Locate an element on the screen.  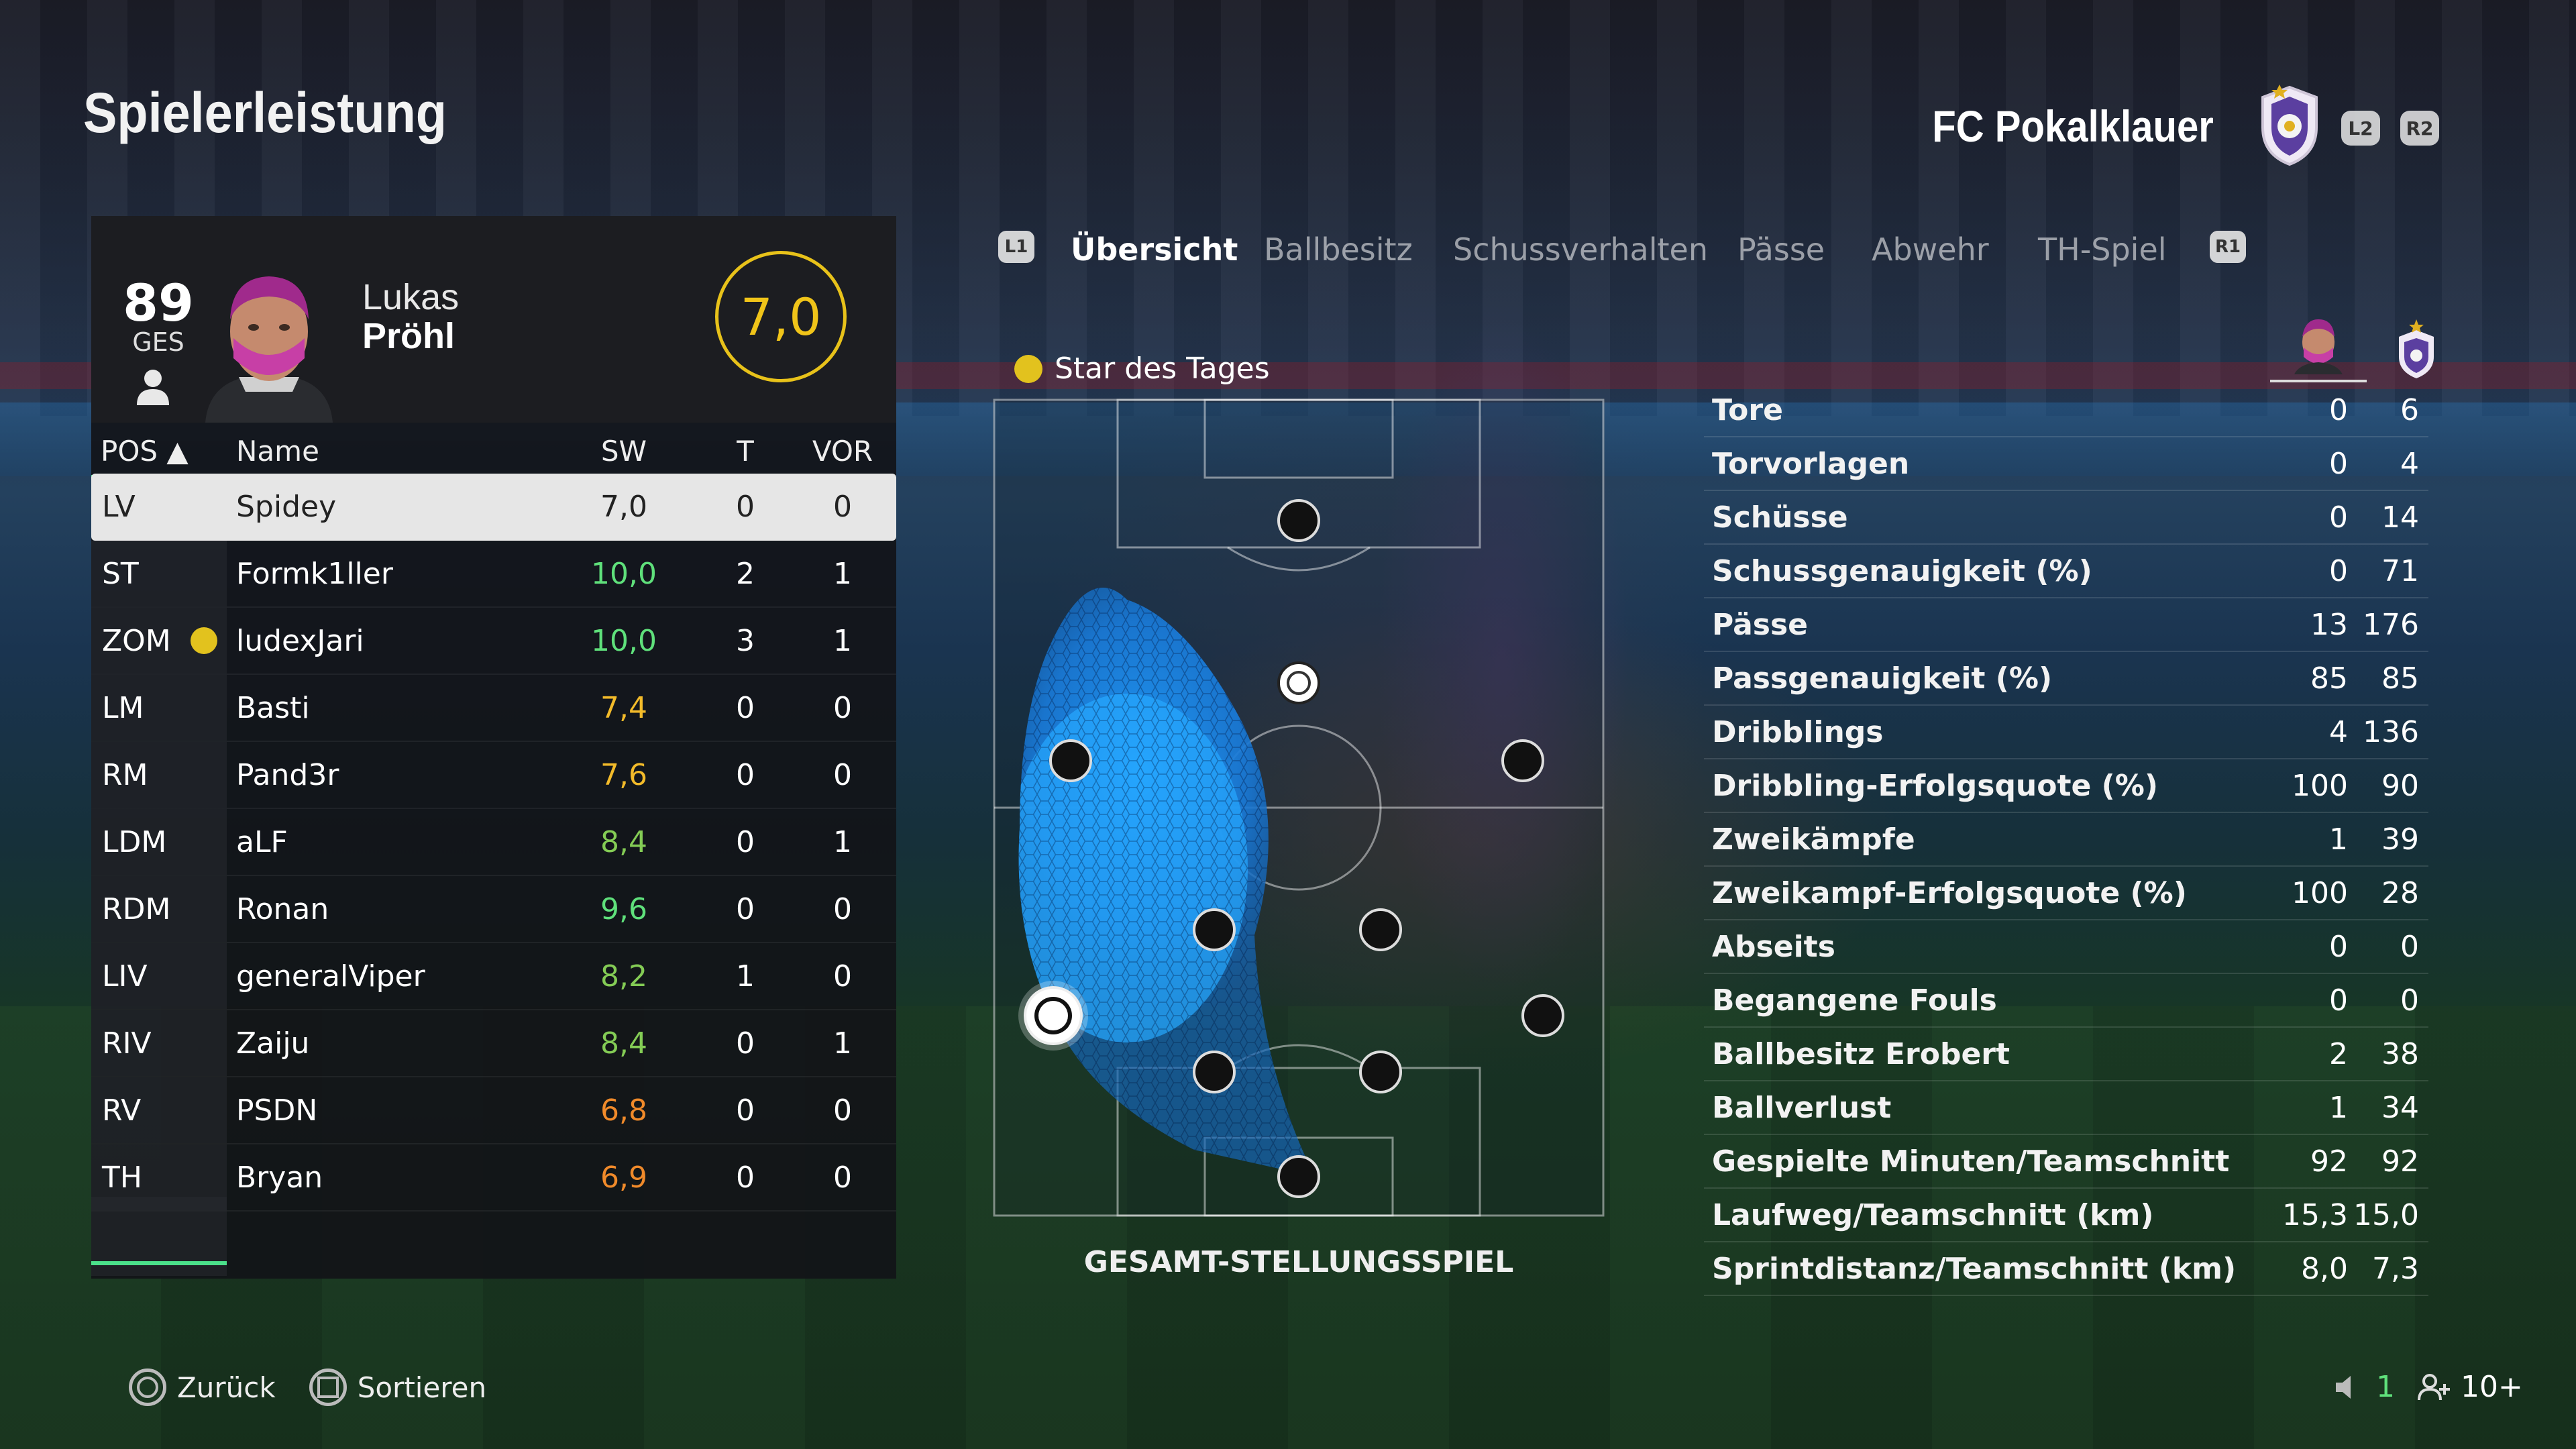
sort-label: Sortieren is located at coordinates (422, 1387).